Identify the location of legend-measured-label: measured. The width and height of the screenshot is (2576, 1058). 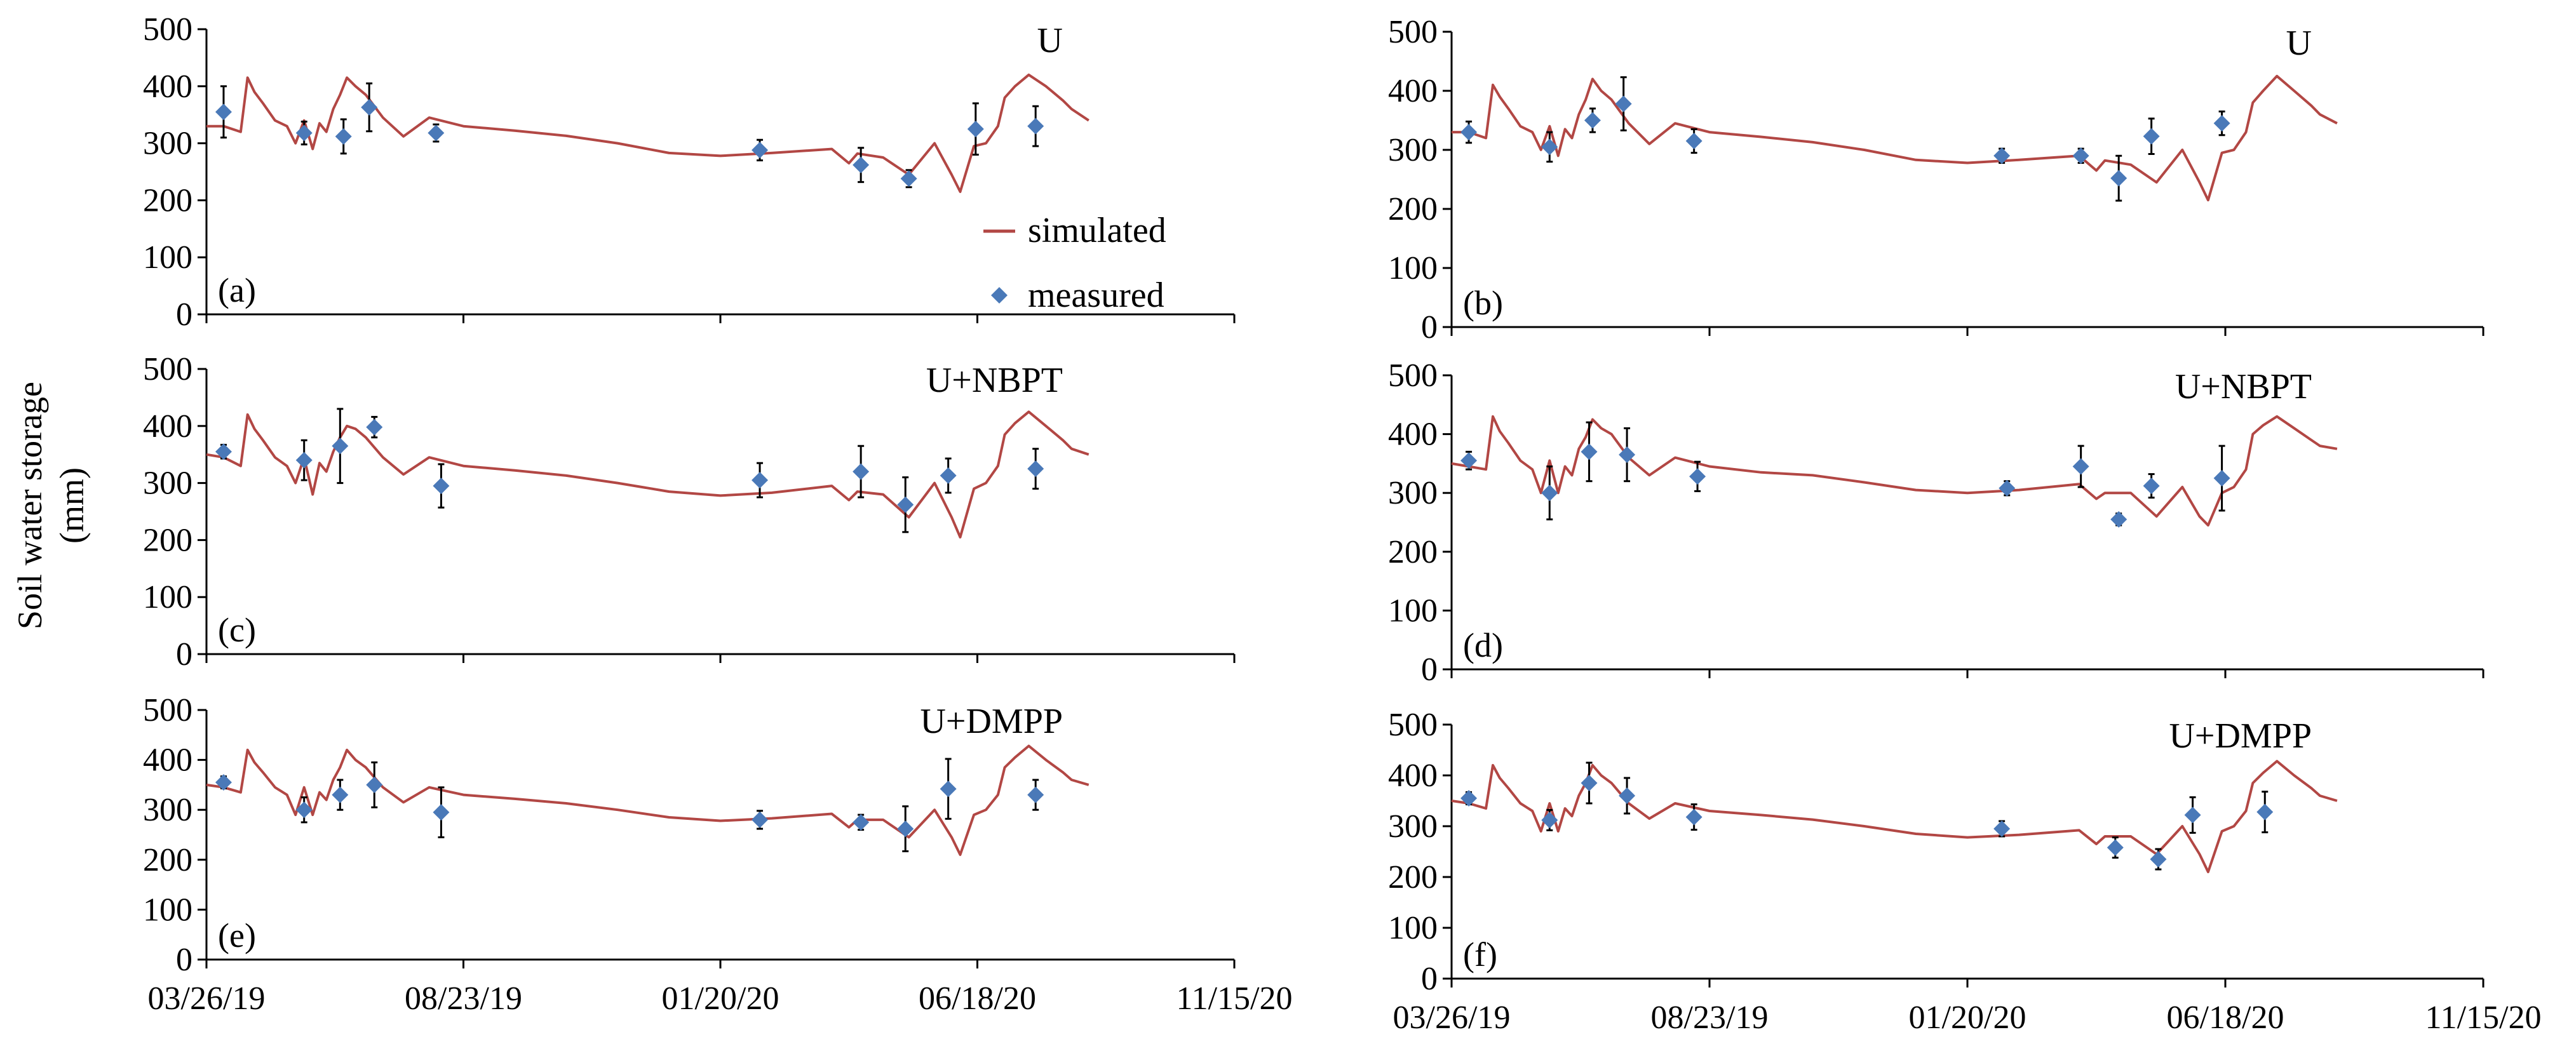
(1096, 295).